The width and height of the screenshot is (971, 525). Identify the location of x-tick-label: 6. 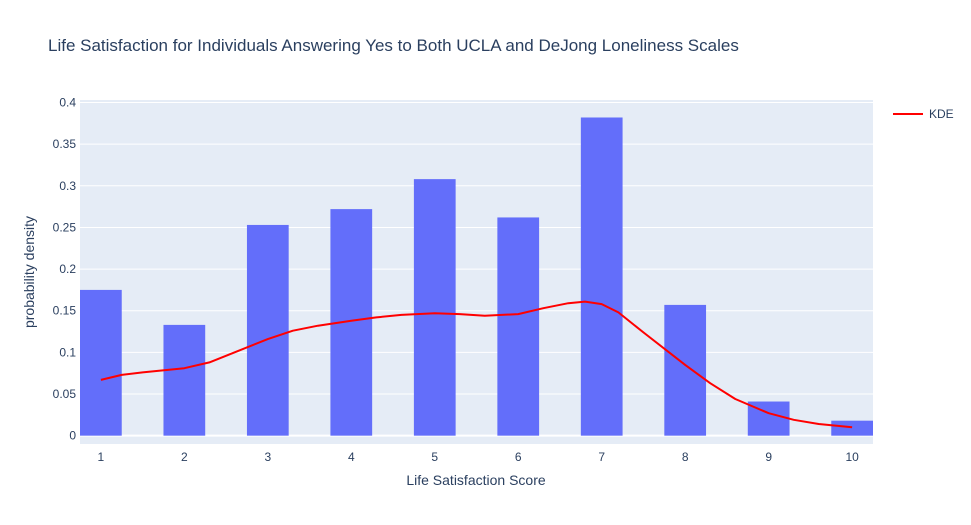
(518, 457).